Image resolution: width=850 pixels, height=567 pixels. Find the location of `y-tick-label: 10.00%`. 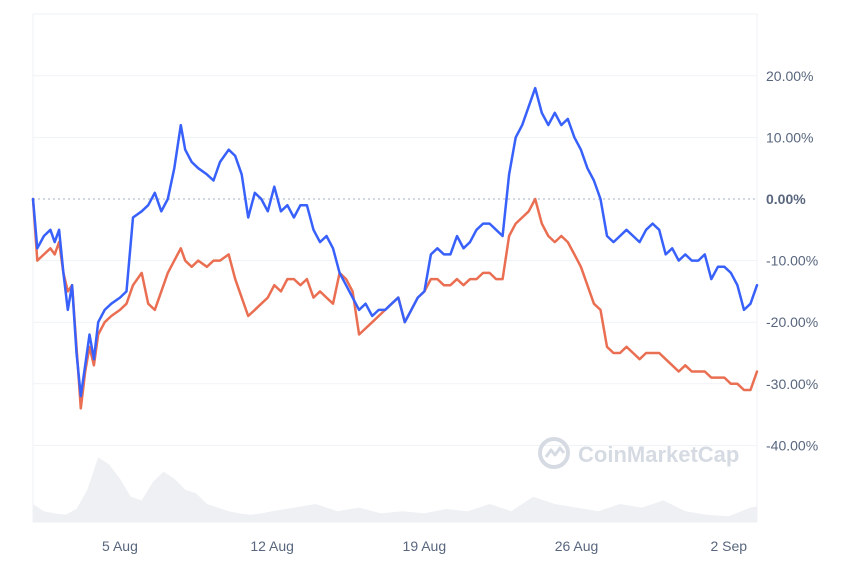

y-tick-label: 10.00% is located at coordinates (789, 137).